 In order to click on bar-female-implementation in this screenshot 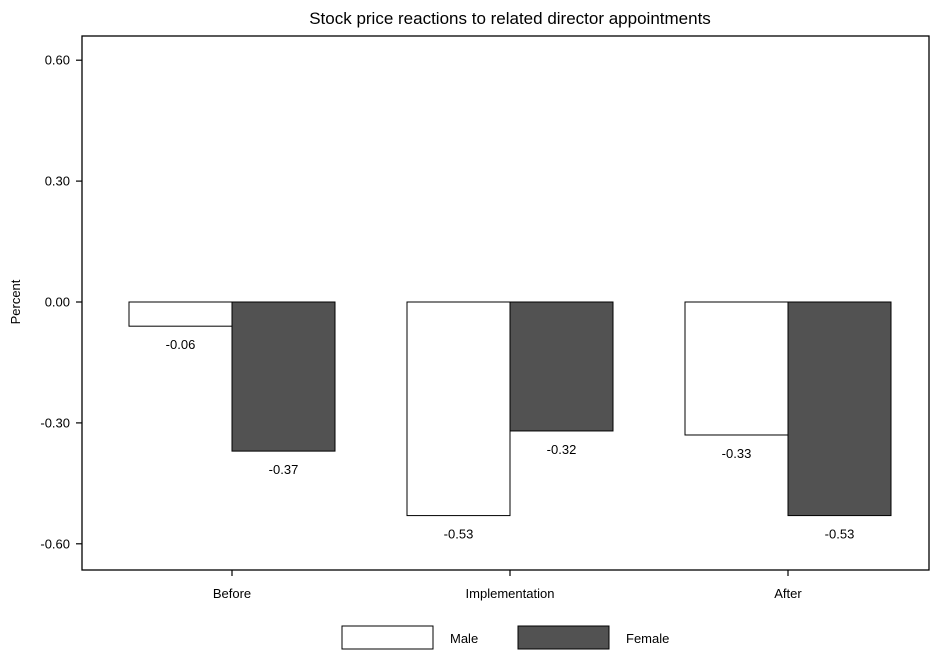, I will do `click(561, 366)`.